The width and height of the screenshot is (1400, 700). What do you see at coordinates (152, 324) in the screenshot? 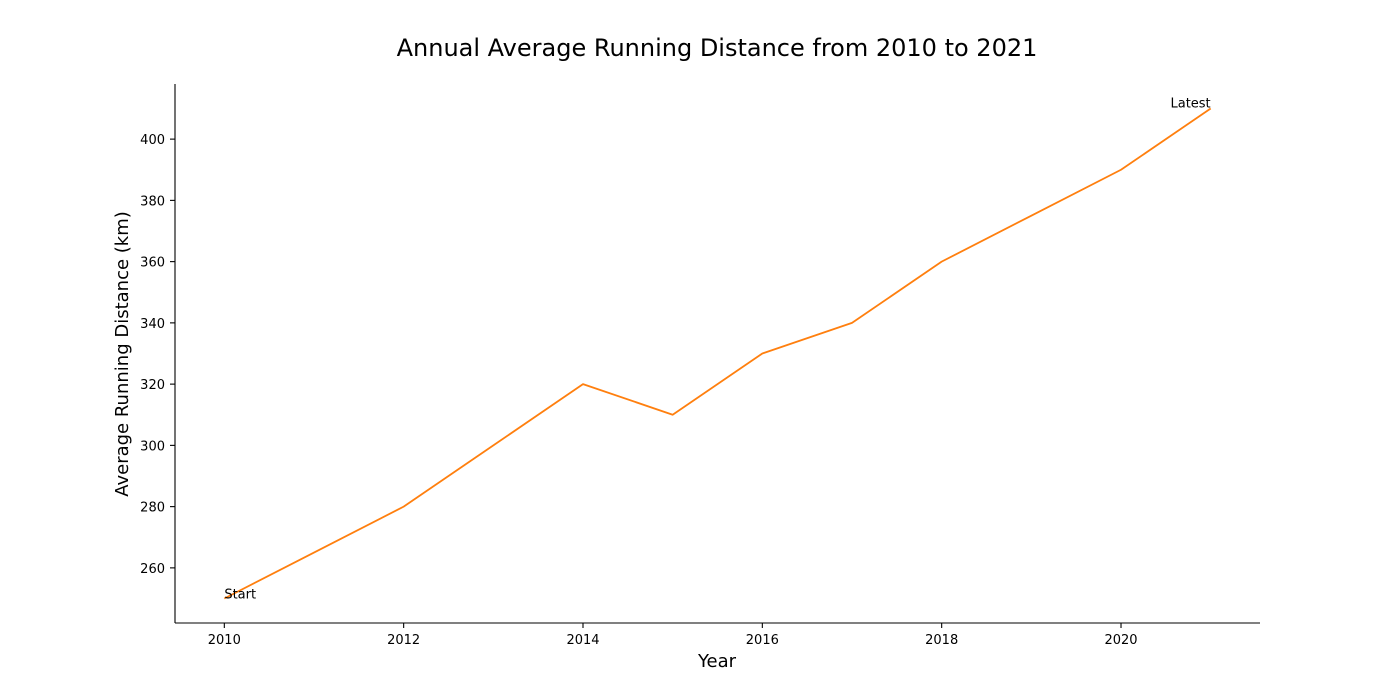
I see `y-tick-label: 340` at bounding box center [152, 324].